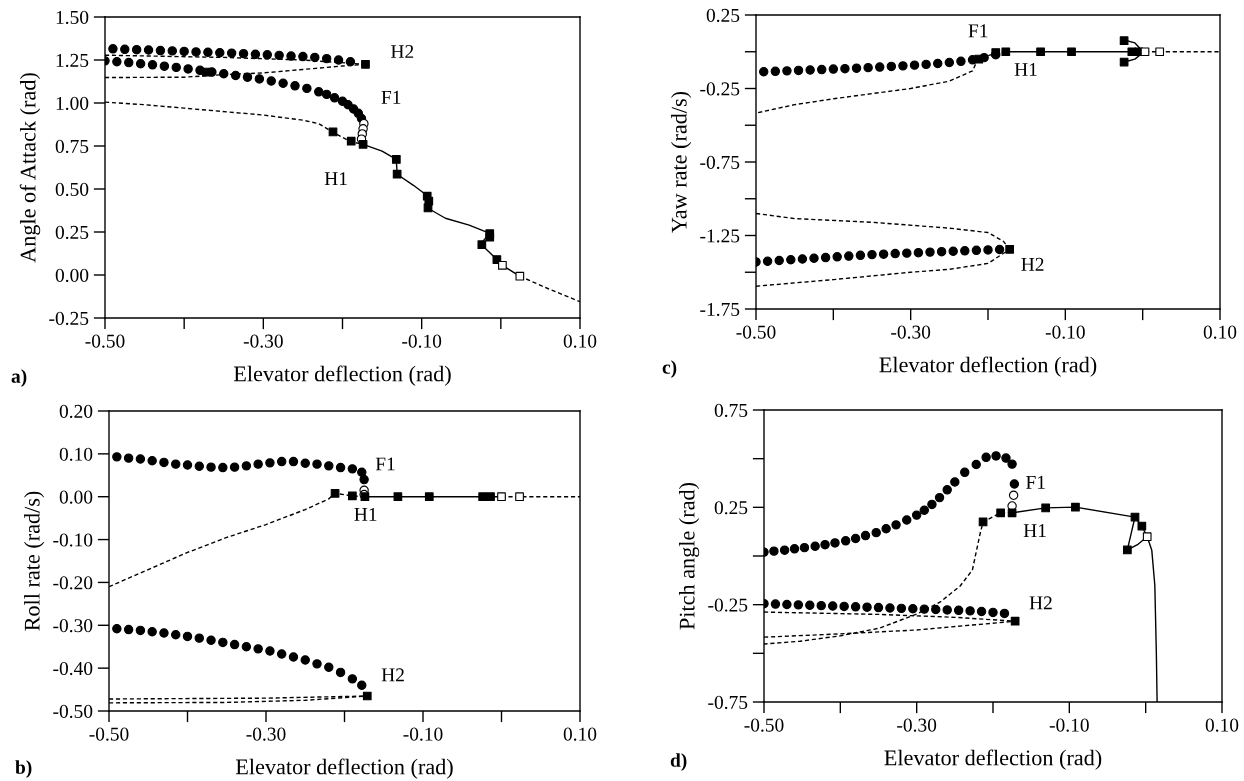 The height and width of the screenshot is (781, 1244). What do you see at coordinates (669, 369) in the screenshot?
I see `text: c)` at bounding box center [669, 369].